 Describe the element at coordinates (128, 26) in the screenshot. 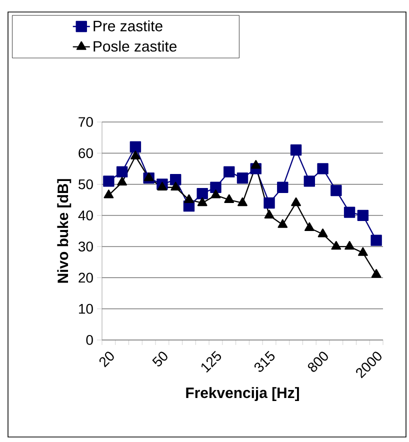

I see `legend-label: Pre zastite` at that location.